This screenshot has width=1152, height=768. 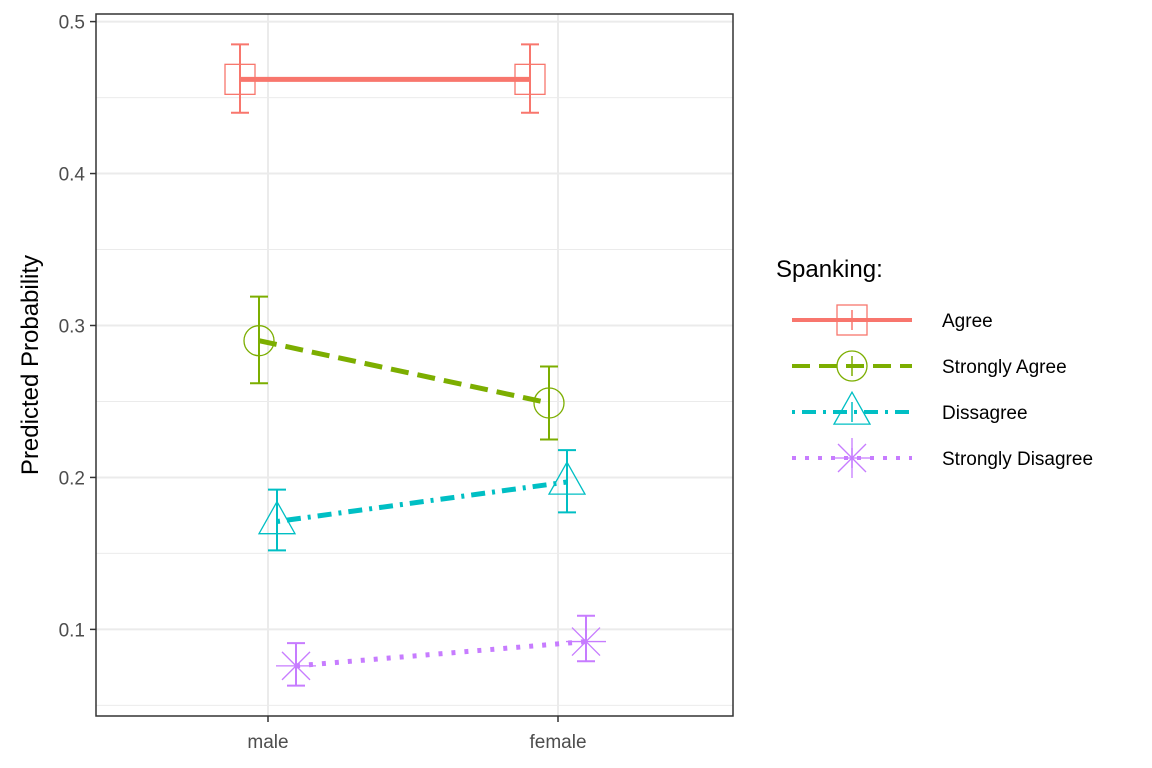 I want to click on series-dissagree, so click(x=422, y=500).